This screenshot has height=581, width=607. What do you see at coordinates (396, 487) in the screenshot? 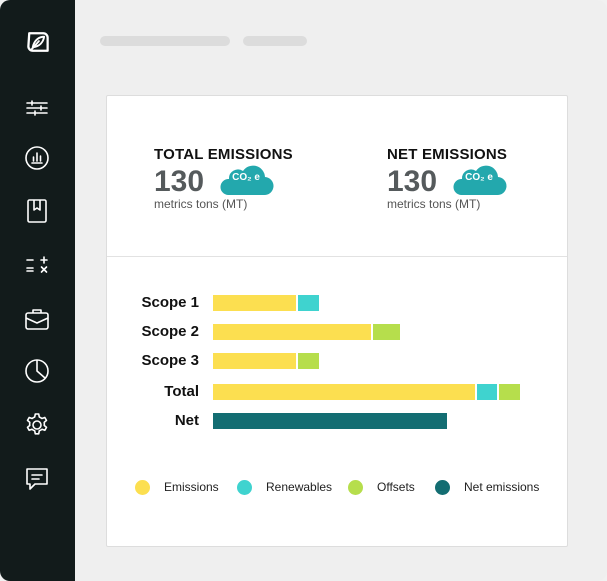
I see `legend-label: Offsets` at bounding box center [396, 487].